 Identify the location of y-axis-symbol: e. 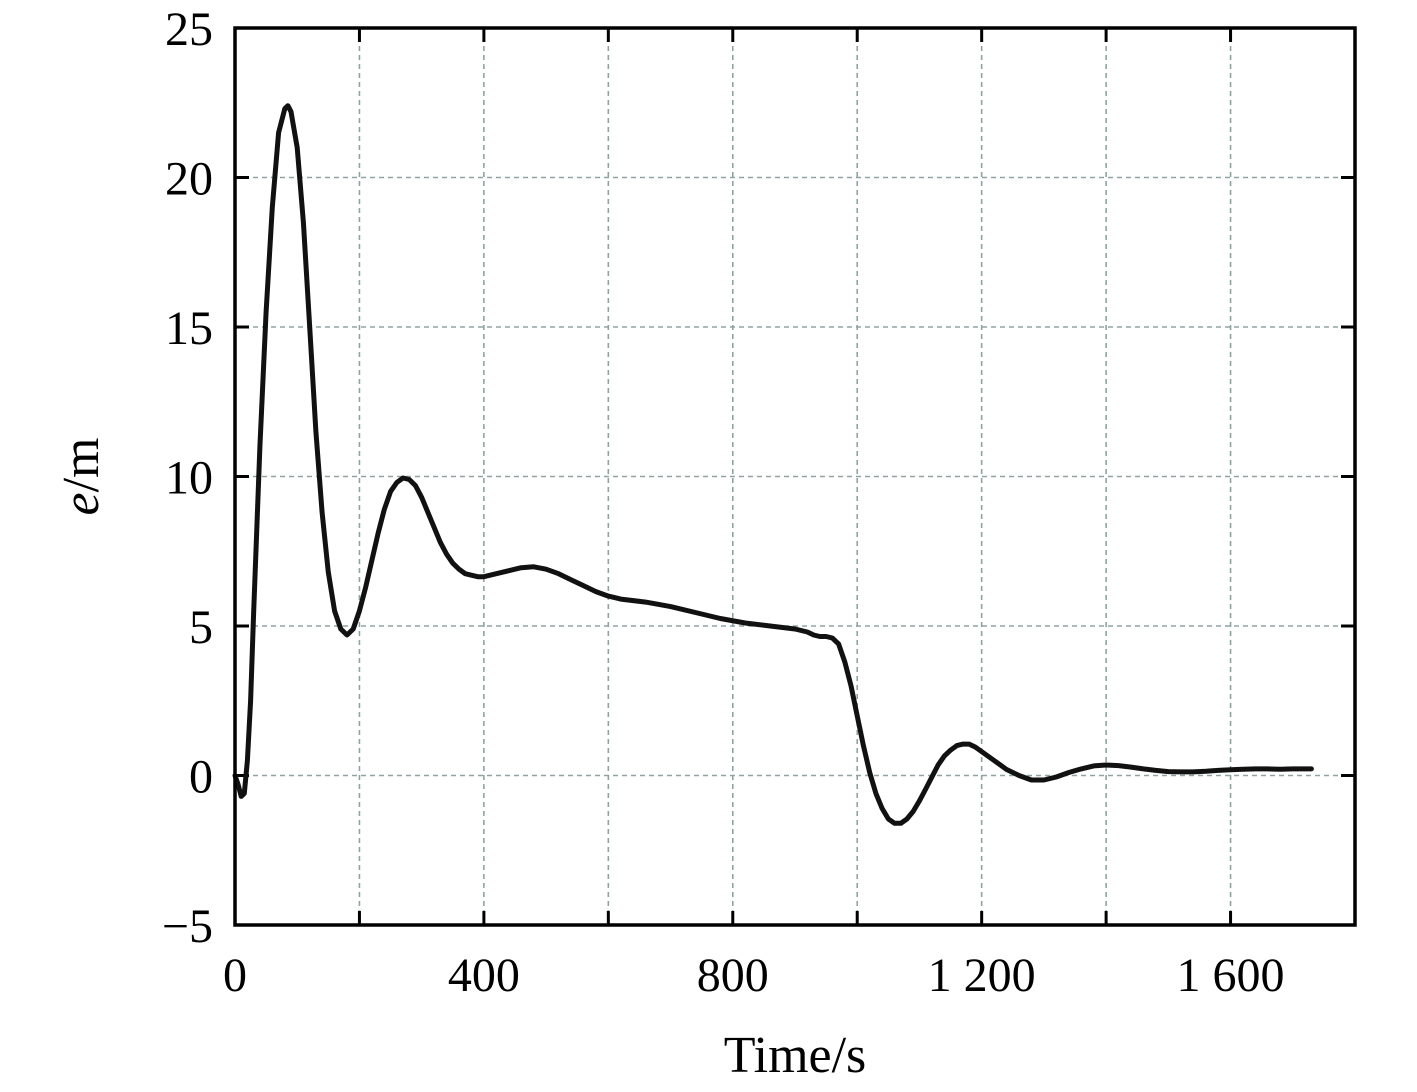
(81, 503).